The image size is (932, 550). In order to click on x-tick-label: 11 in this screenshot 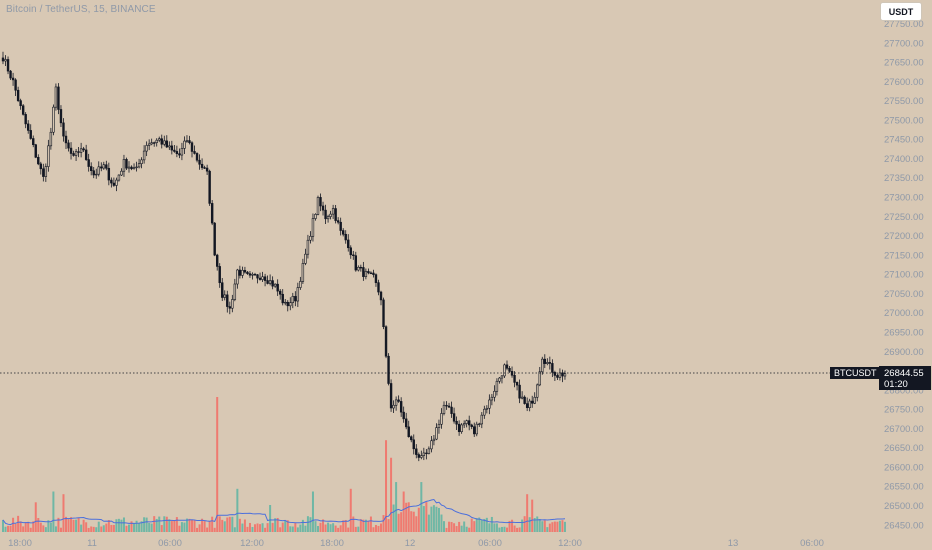, I will do `click(92, 543)`.